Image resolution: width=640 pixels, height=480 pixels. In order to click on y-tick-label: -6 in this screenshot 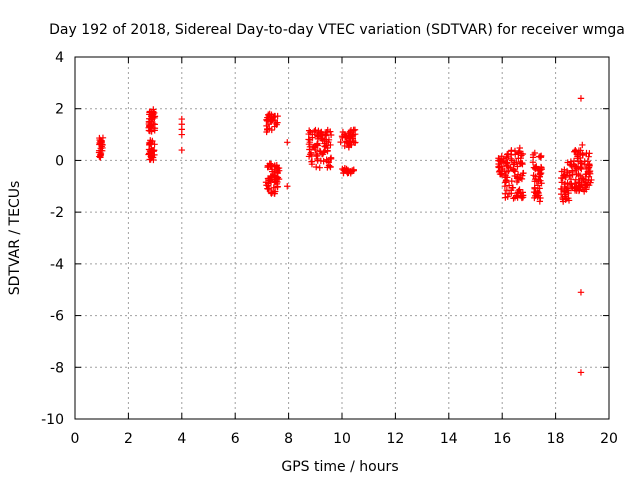, I will do `click(57, 317)`.